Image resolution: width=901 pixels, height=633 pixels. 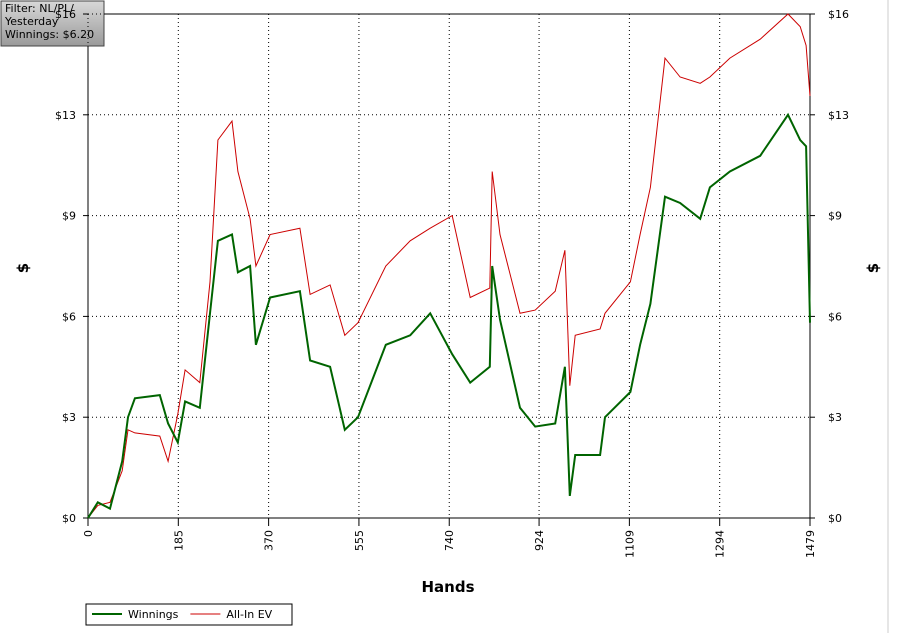 What do you see at coordinates (23, 268) in the screenshot?
I see `y-axis-label: $` at bounding box center [23, 268].